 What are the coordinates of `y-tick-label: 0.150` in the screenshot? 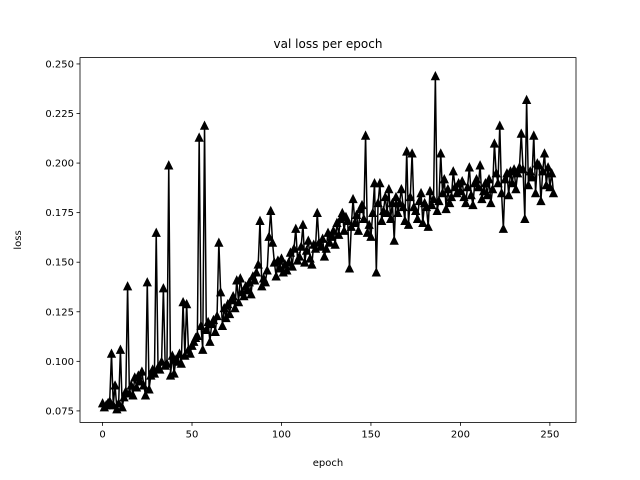 It's located at (59, 263).